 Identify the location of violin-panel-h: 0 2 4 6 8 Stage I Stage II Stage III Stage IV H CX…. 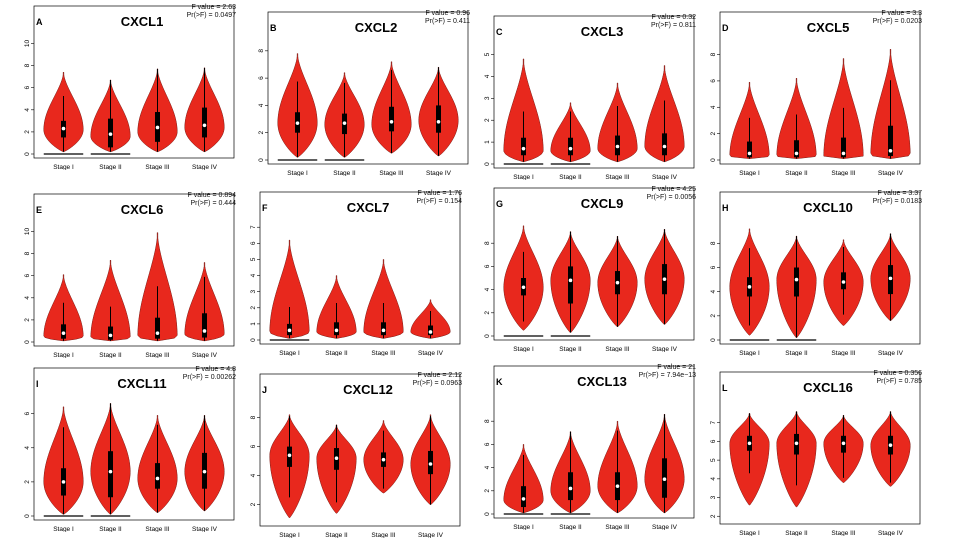
(814, 273).